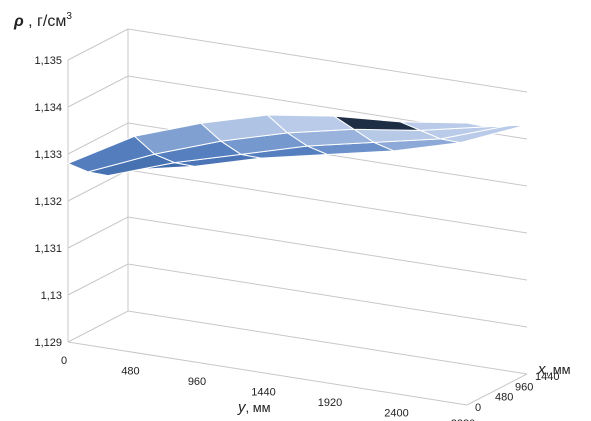 The width and height of the screenshot is (591, 421). I want to click on z-tick-label: 1,131, so click(48, 249).